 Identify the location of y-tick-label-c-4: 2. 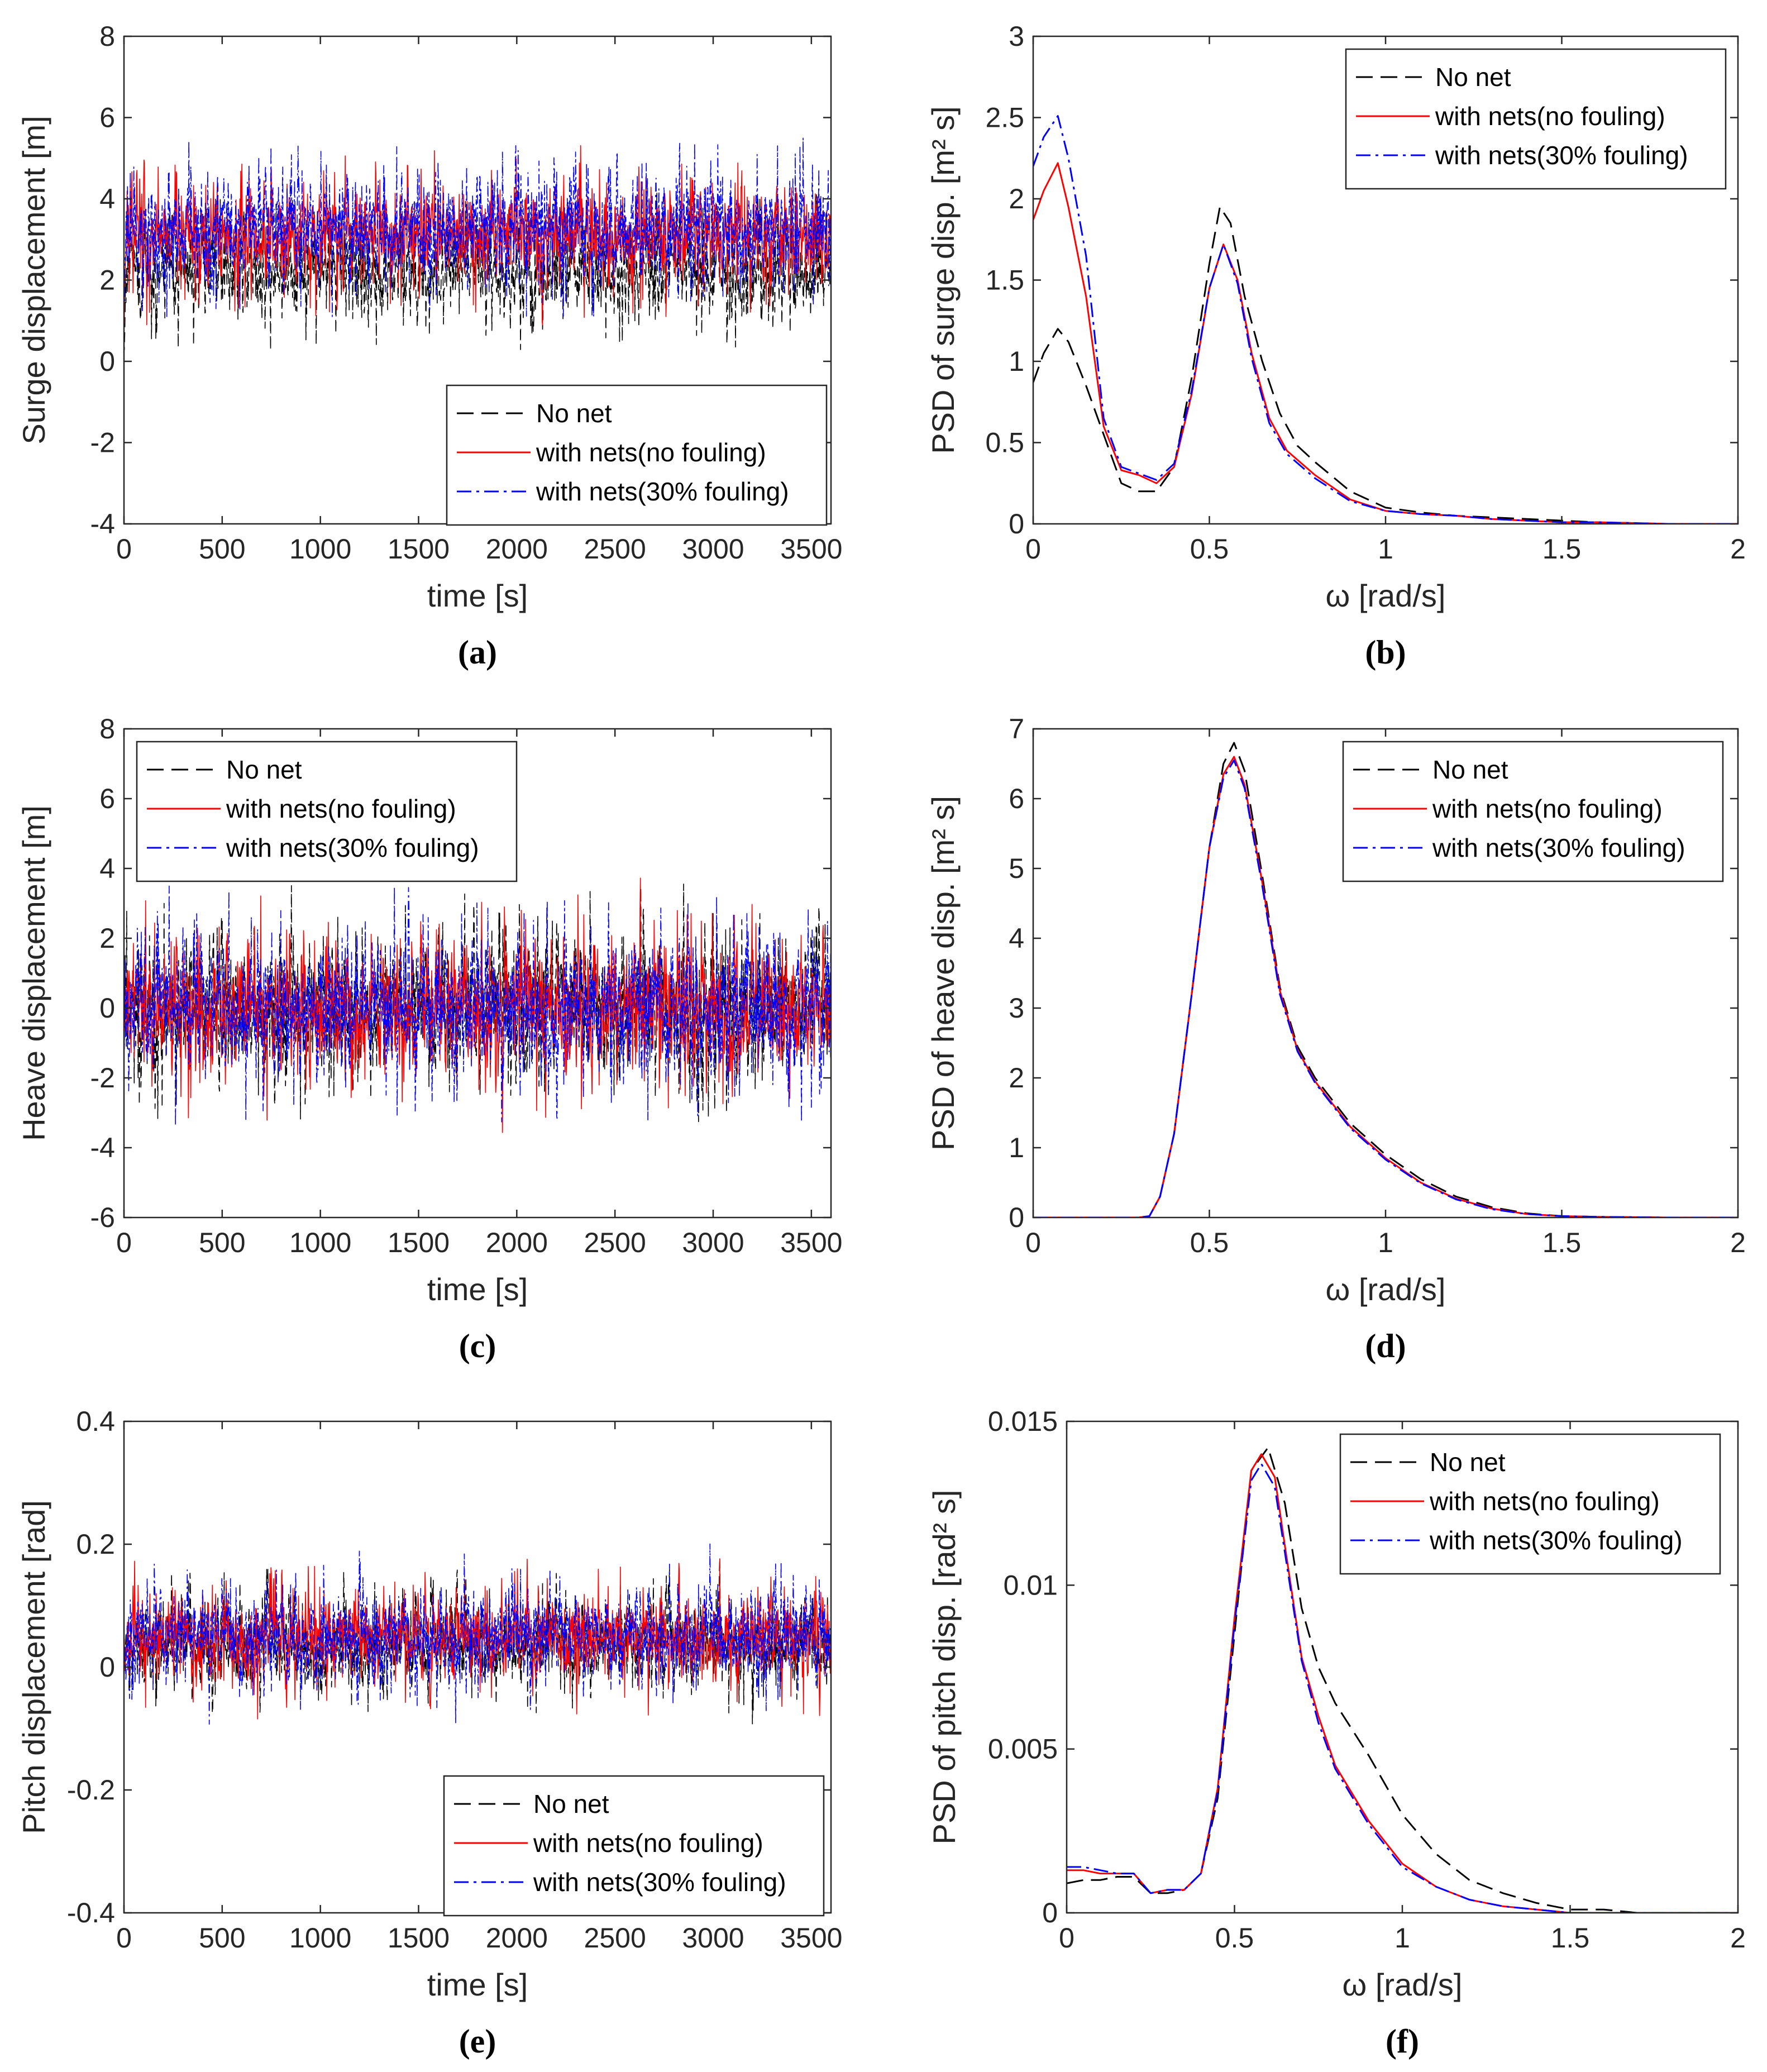
(107, 938).